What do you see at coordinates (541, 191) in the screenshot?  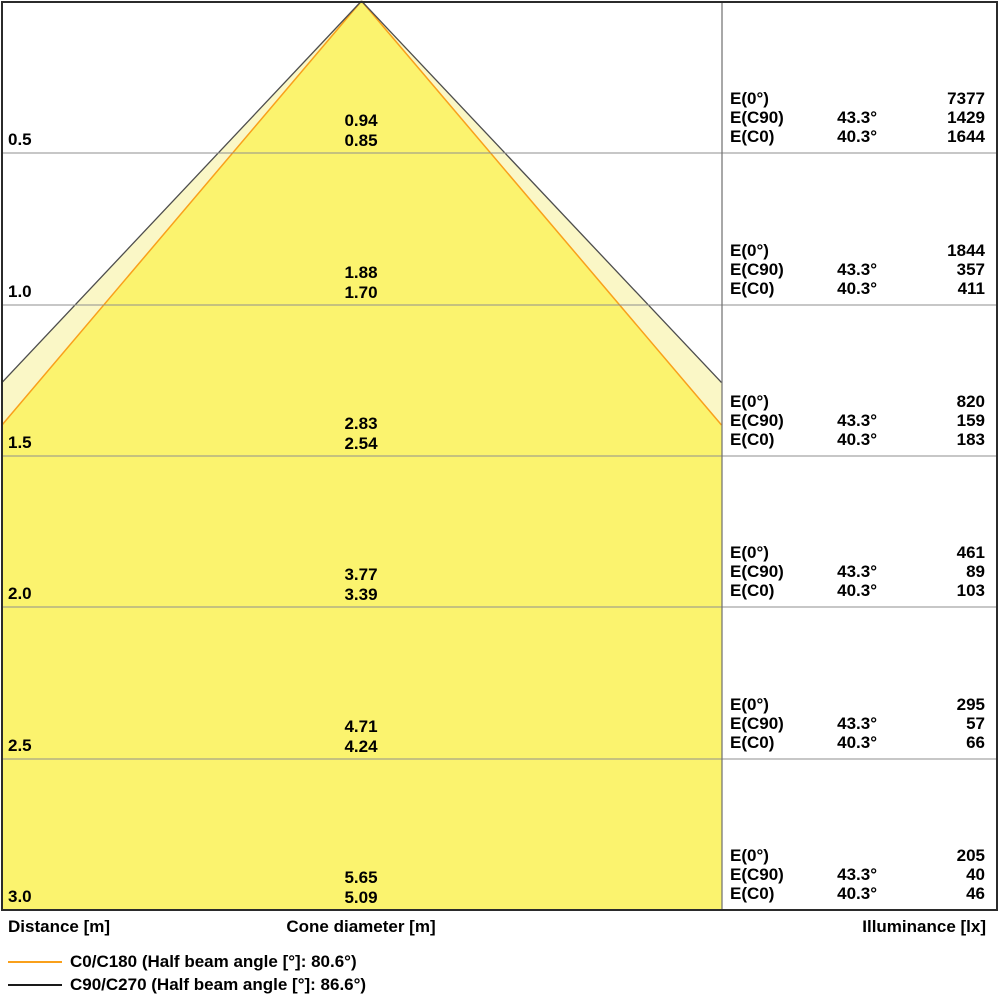 I see `cone-edge-c90-right` at bounding box center [541, 191].